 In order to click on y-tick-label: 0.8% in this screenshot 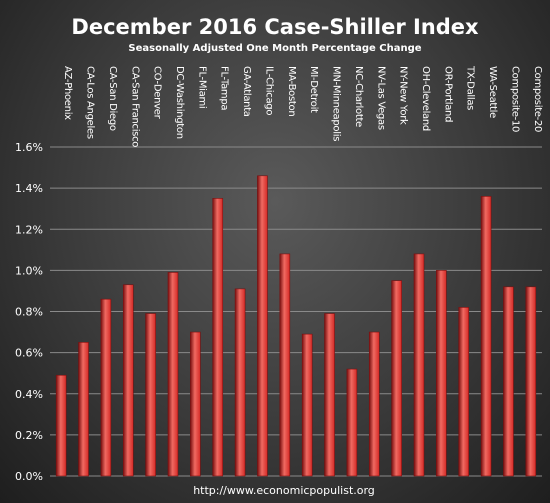, I will do `click(29, 312)`.